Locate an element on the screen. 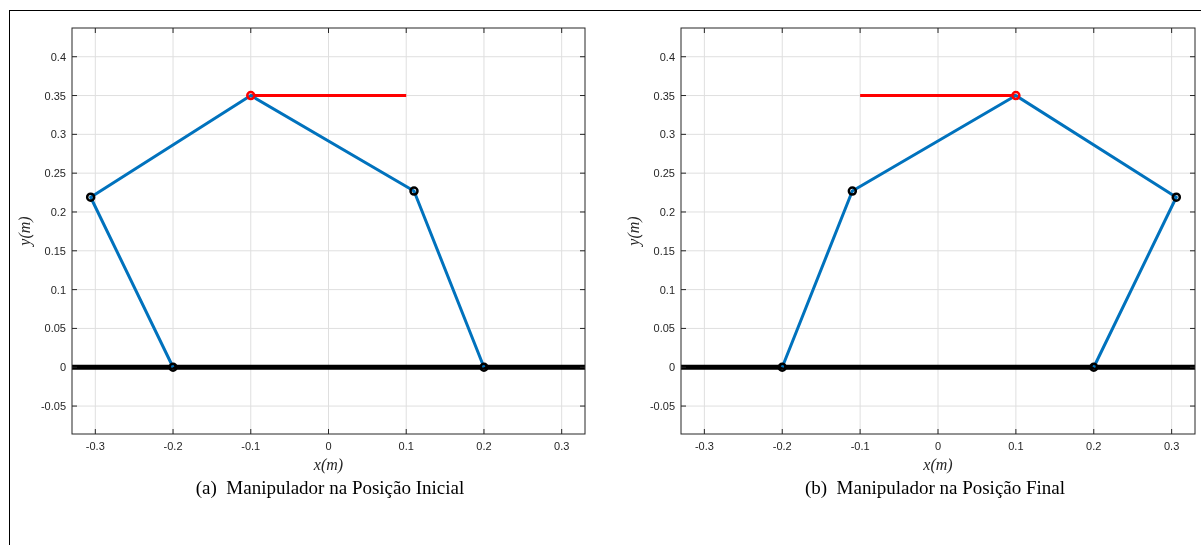 This screenshot has height=545, width=1201. text: (a) Manipulador na Posição Inicial is located at coordinates (330, 488).